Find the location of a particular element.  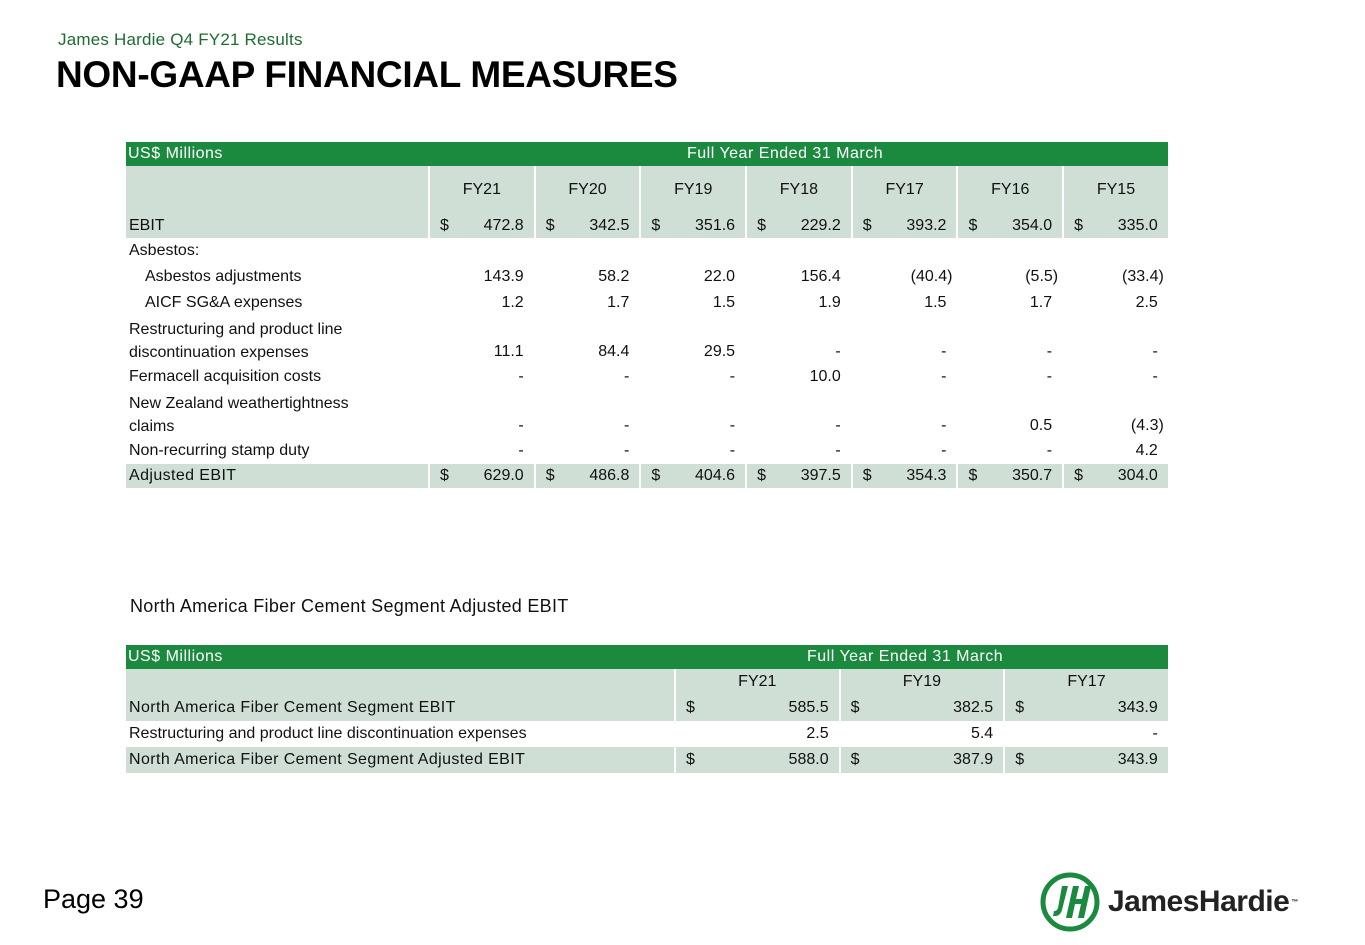

value-cell: 1.5 is located at coordinates (724, 302).